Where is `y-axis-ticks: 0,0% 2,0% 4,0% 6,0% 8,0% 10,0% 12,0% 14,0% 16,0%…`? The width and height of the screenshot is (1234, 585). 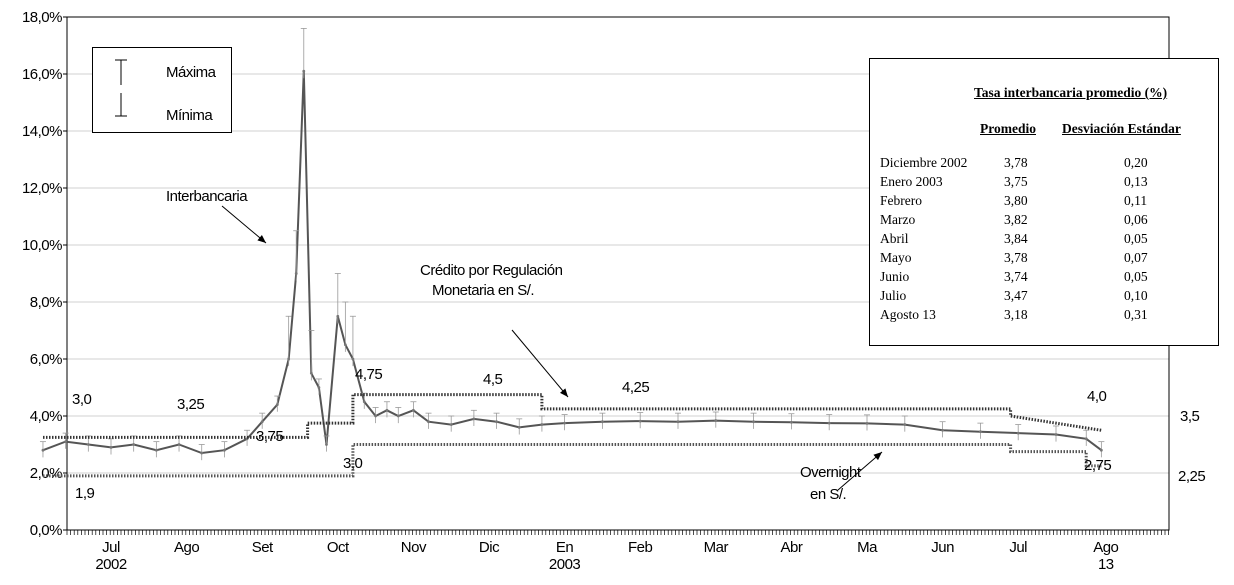
y-axis-ticks: 0,0% 2,0% 4,0% 6,0% 8,0% 10,0% 12,0% 14,0% 16,0%… is located at coordinates (44, 274).